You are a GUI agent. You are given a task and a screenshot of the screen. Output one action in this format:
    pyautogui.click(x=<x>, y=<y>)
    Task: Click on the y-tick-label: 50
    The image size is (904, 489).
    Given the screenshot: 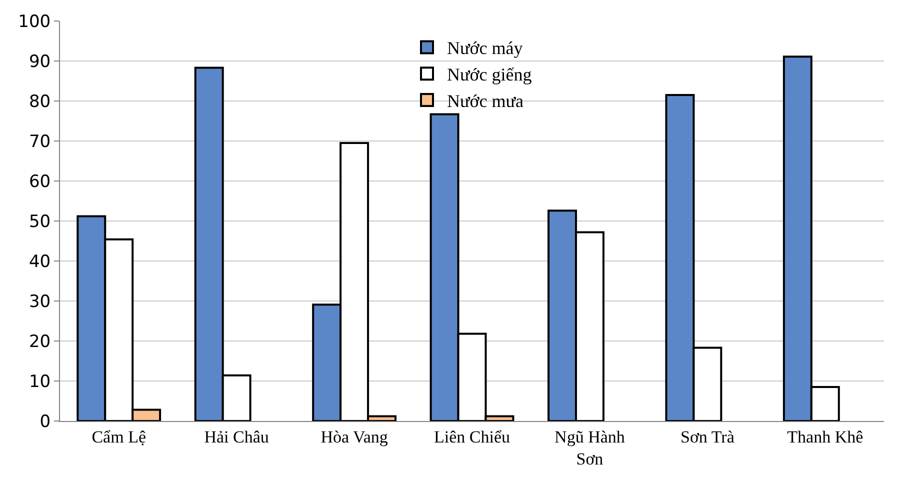 What is the action you would take?
    pyautogui.click(x=39, y=222)
    